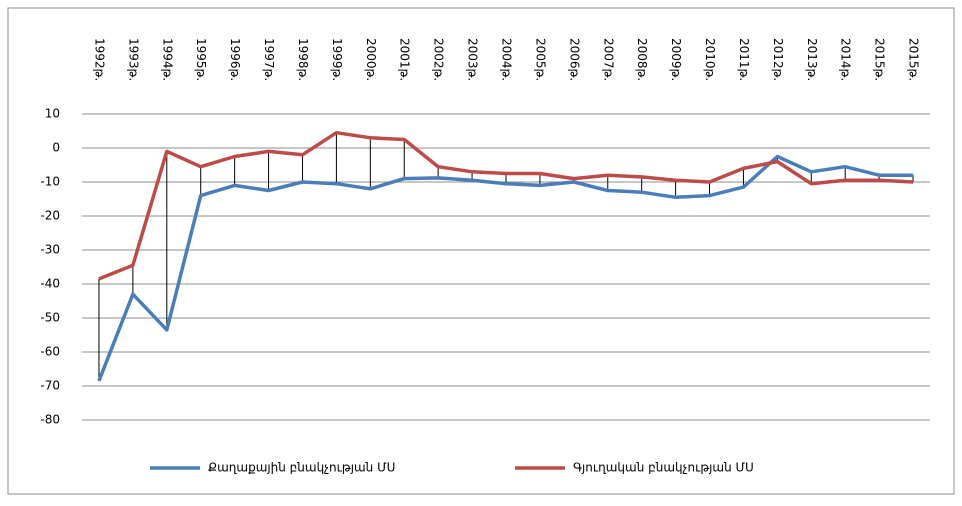 The height and width of the screenshot is (506, 962). Describe the element at coordinates (574, 59) in the screenshot. I see `x-tick-label: 2006թ.` at that location.